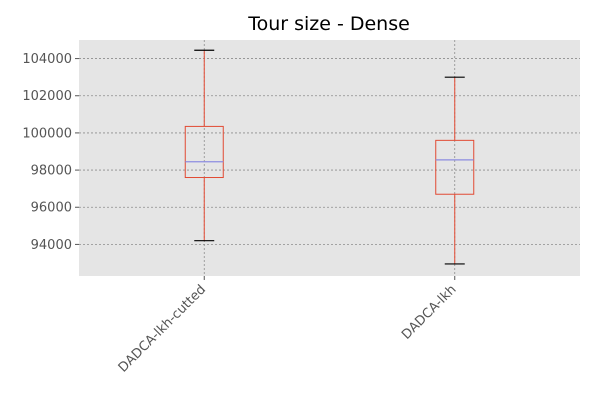 This screenshot has width=600, height=400. I want to click on x-tick-label: DADCA-lkh-cutted, so click(162, 328).